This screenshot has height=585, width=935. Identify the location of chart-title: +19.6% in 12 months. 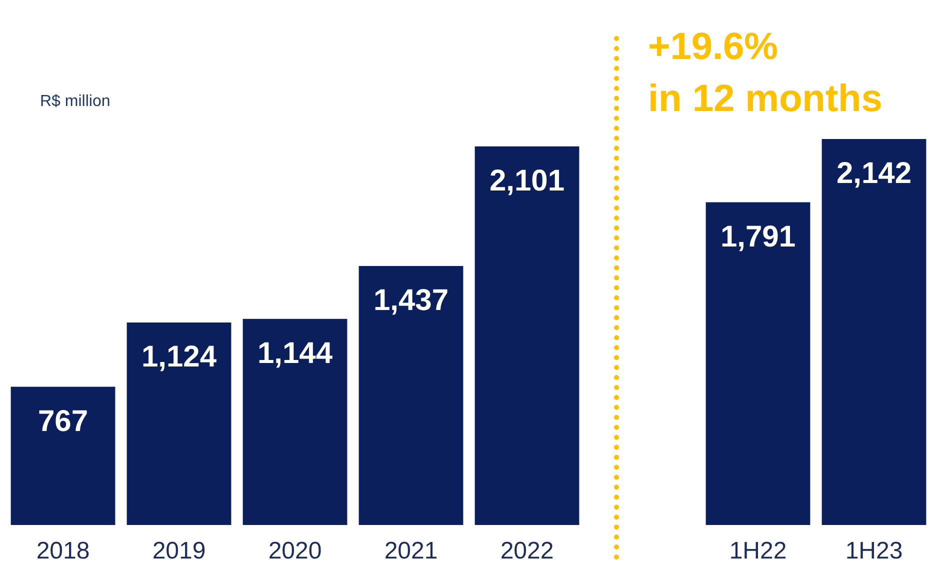
(765, 73).